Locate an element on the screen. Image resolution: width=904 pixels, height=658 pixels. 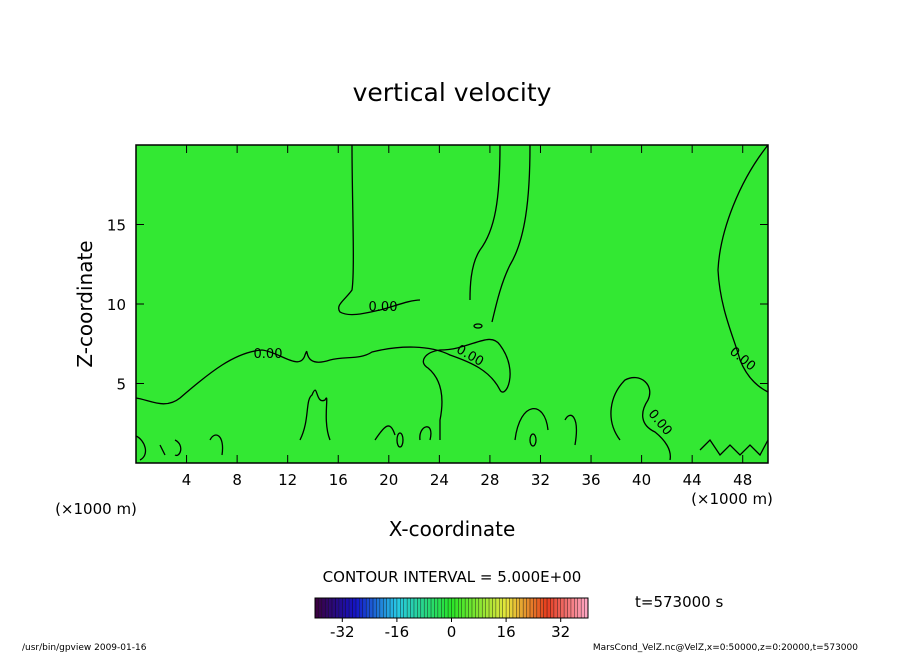
x-tick-label: 48 is located at coordinates (742, 480).